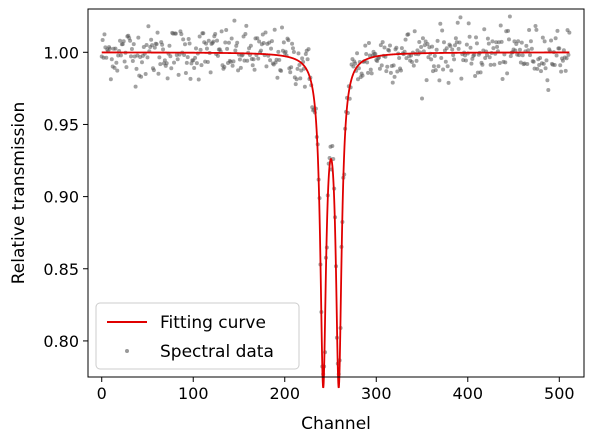  What do you see at coordinates (197, 336) in the screenshot?
I see `legend-box` at bounding box center [197, 336].